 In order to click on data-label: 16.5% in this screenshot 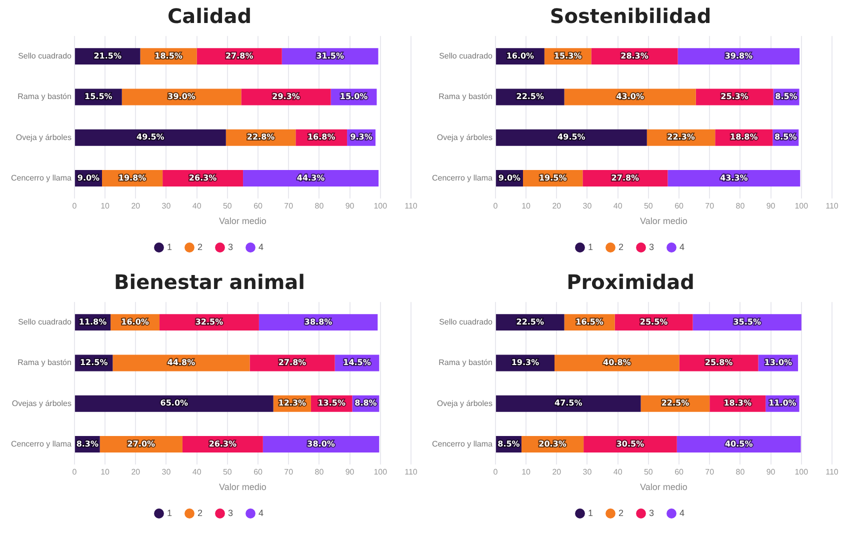, I will do `click(590, 321)`.